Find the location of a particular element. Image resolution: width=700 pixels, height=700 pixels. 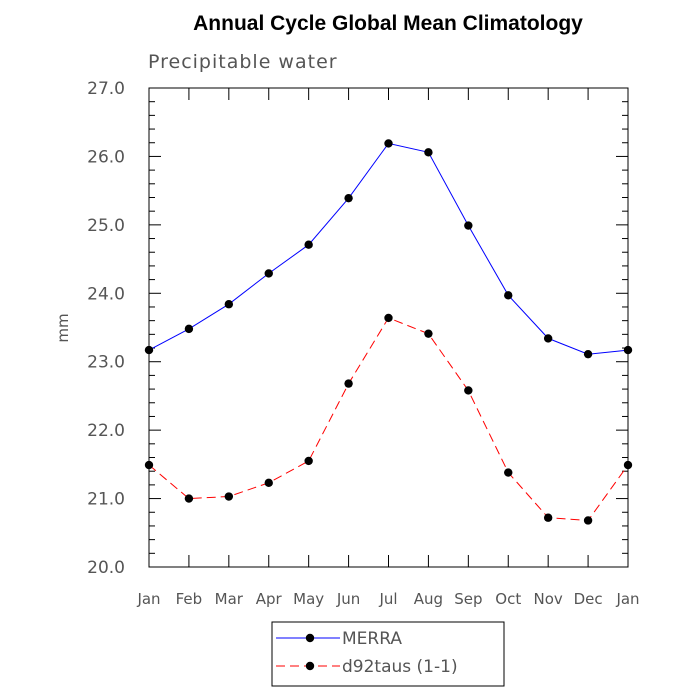

y-tick-label: 23.0 is located at coordinates (106, 363).